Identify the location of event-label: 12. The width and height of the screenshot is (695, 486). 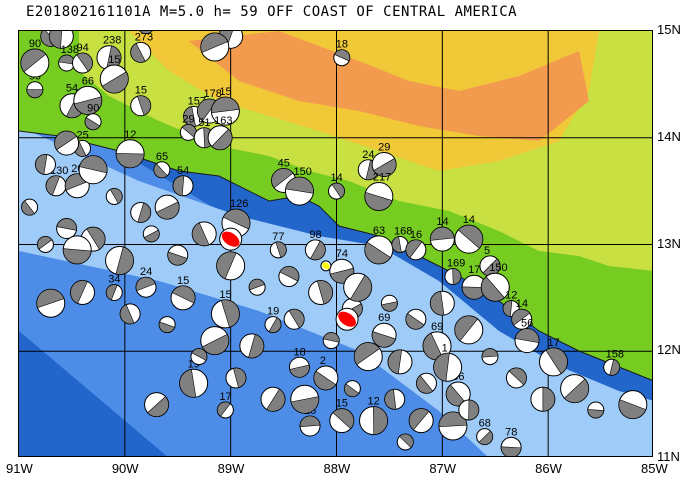
(511, 296).